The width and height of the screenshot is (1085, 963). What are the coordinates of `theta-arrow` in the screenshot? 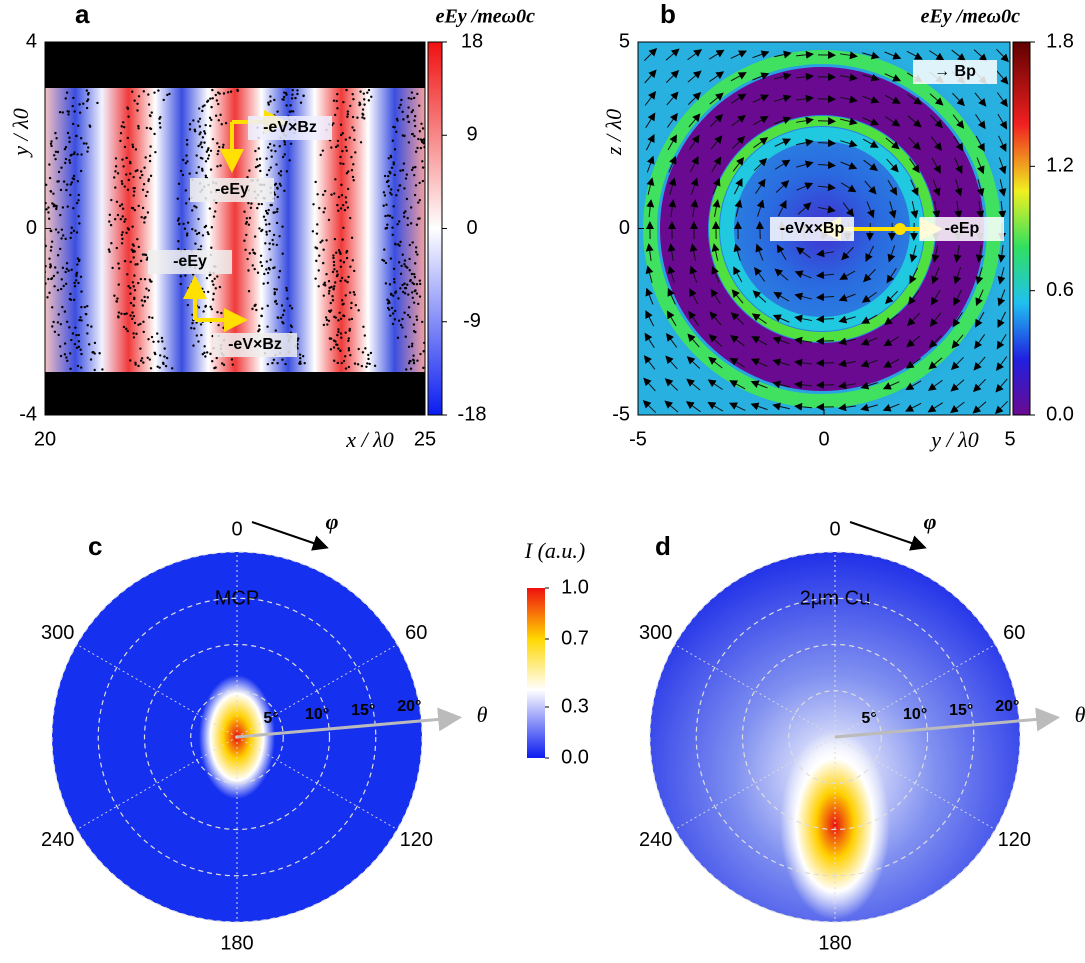 It's located at (349, 723).